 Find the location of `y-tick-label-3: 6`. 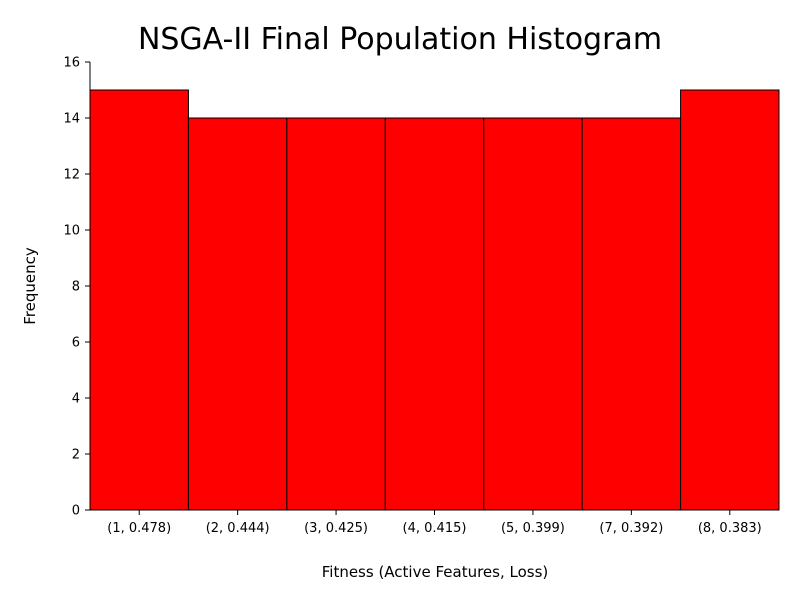

y-tick-label-3: 6 is located at coordinates (76, 343).